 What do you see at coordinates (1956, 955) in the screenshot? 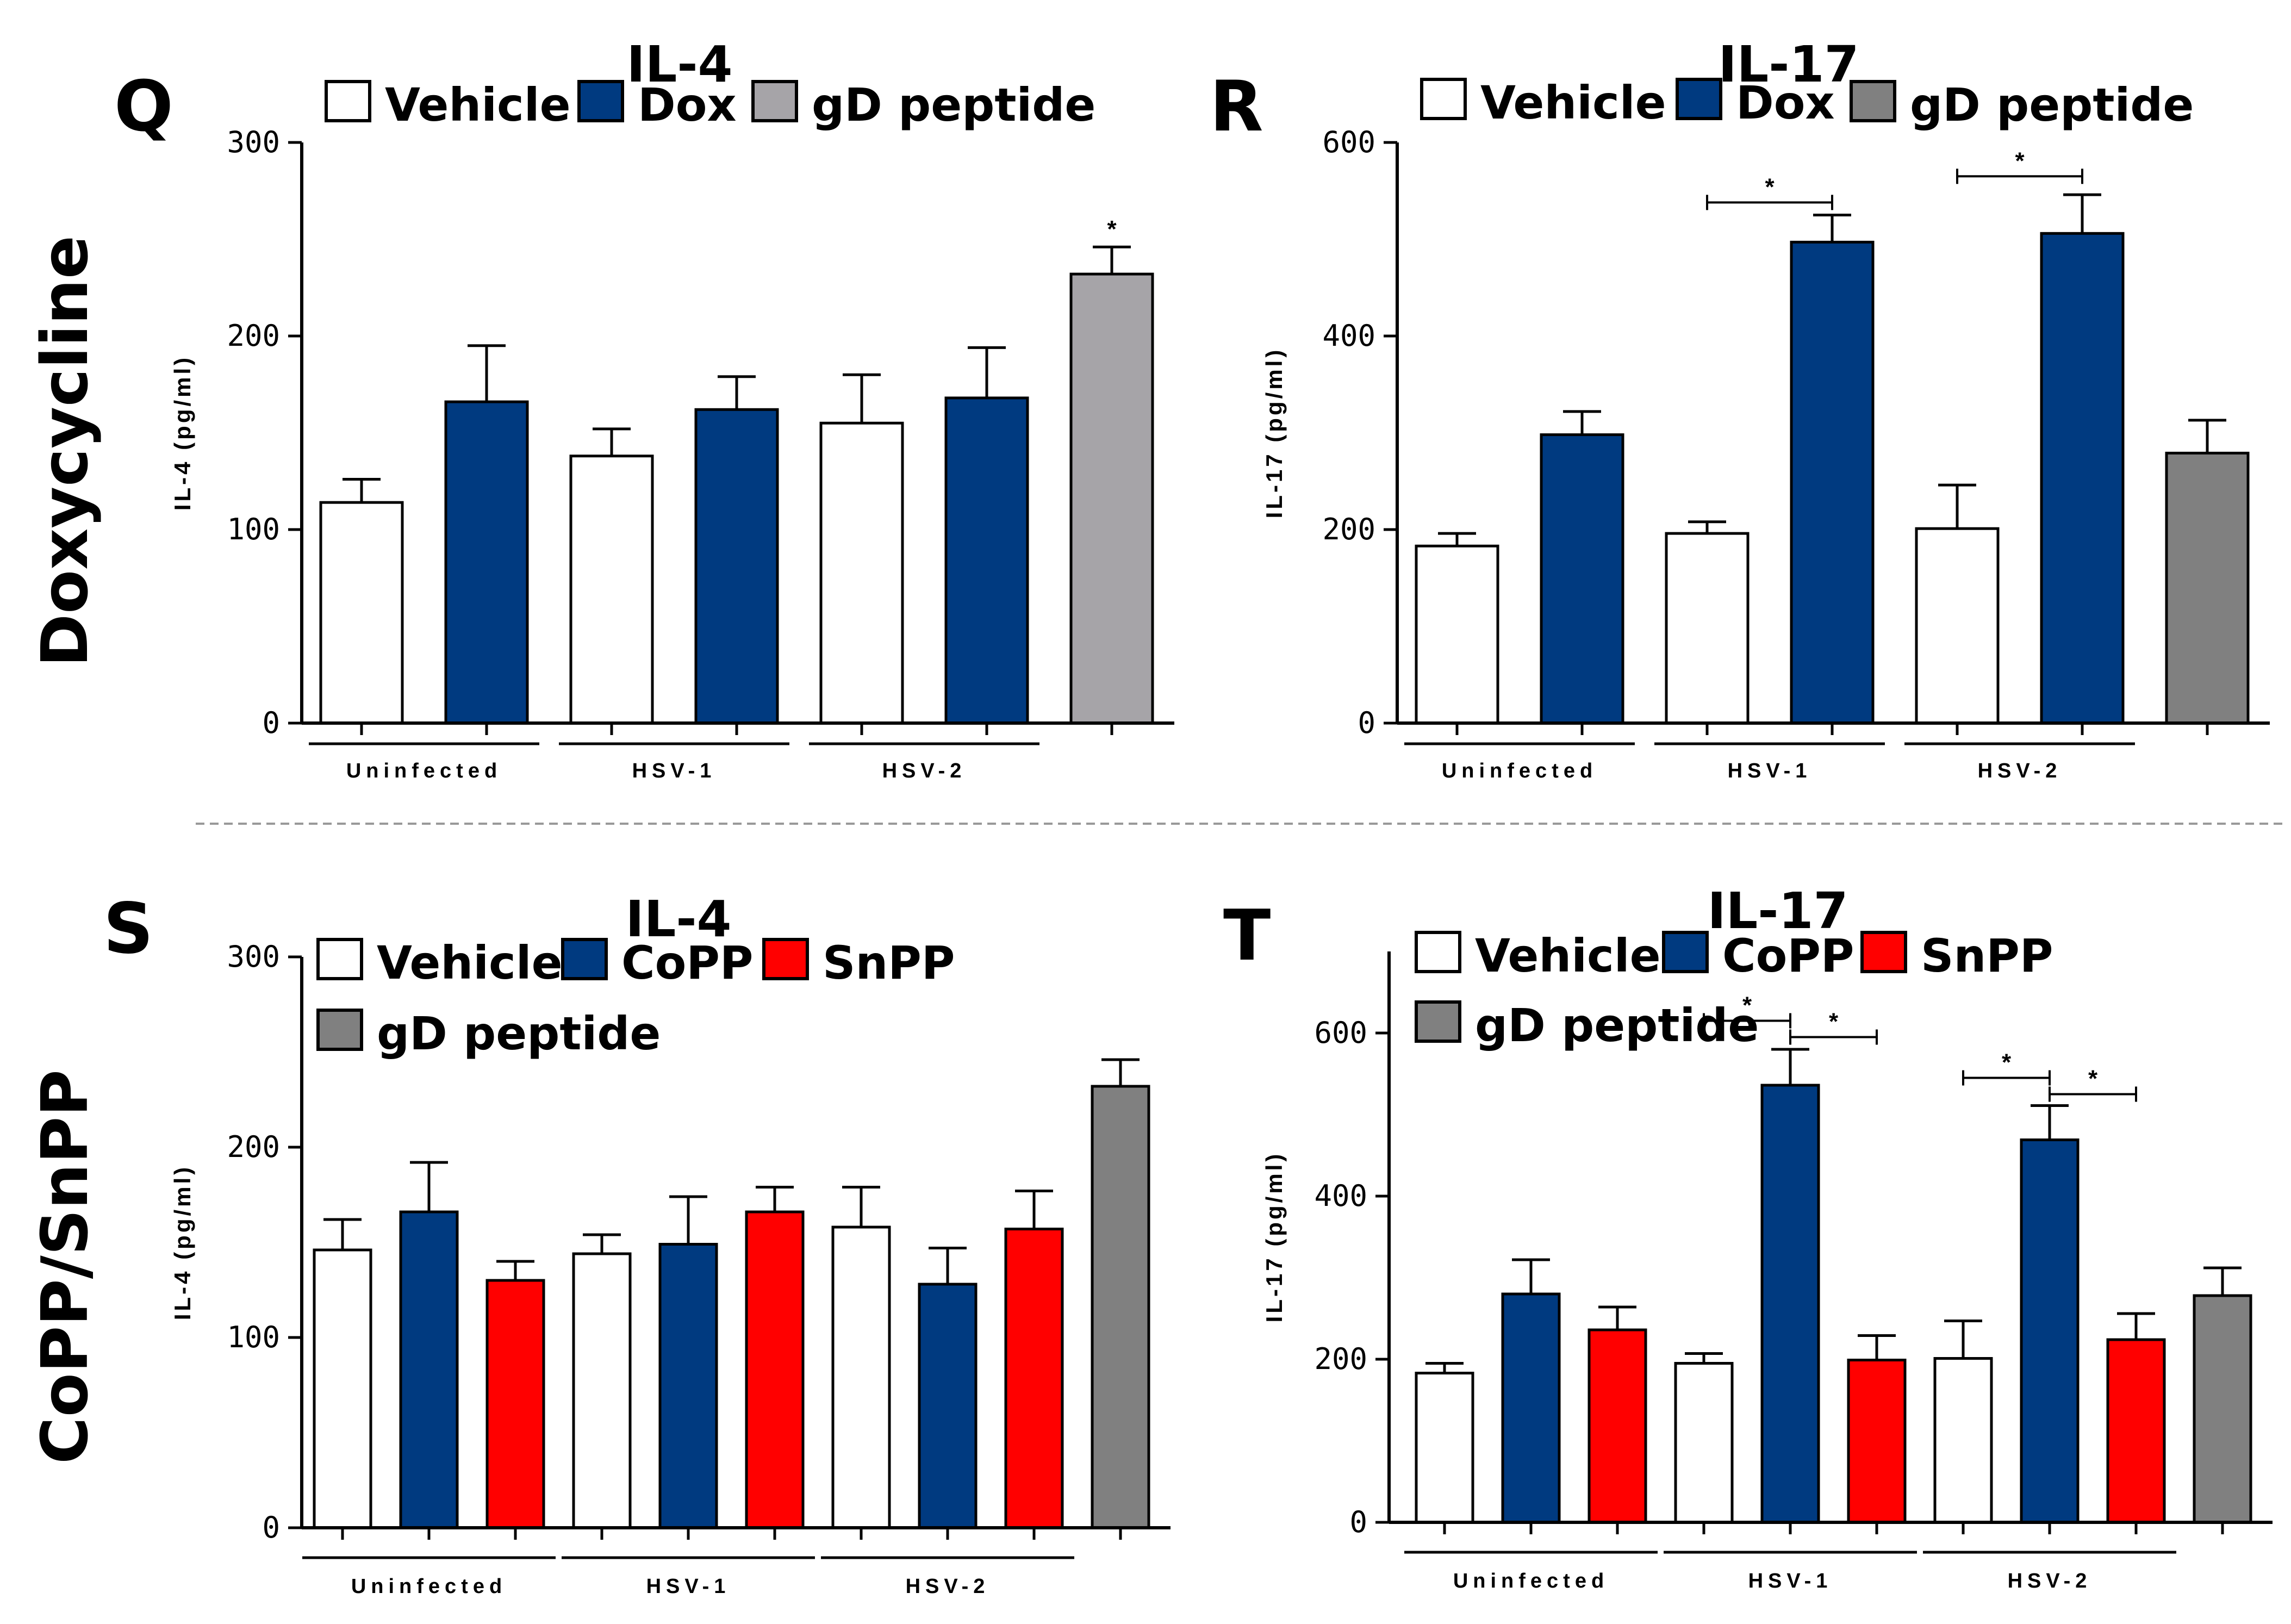
I see `legend-item: SnPP` at bounding box center [1956, 955].